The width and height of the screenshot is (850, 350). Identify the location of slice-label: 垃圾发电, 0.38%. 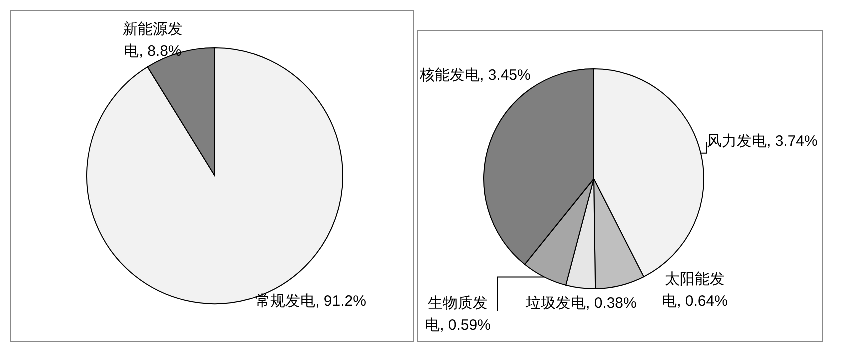
(581, 304).